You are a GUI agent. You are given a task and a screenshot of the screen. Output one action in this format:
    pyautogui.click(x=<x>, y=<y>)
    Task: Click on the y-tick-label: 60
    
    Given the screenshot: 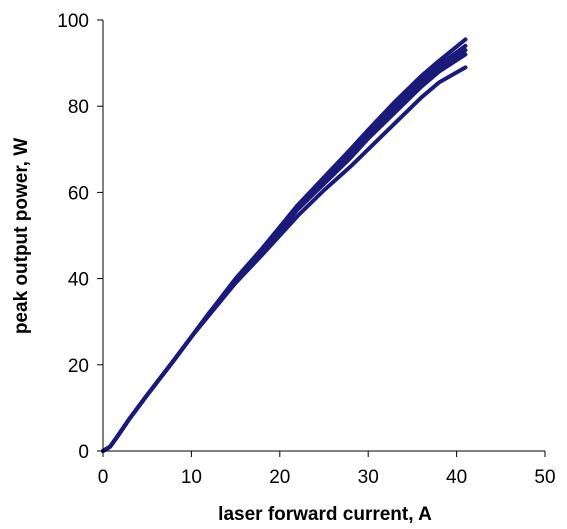 What is the action you would take?
    pyautogui.click(x=78, y=193)
    